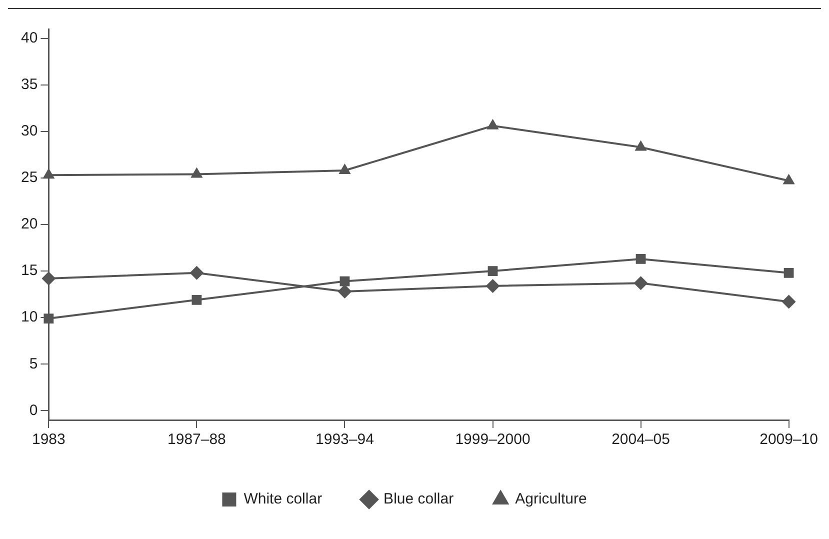 This screenshot has height=539, width=829. I want to click on legend-label: Blue collar, so click(419, 499).